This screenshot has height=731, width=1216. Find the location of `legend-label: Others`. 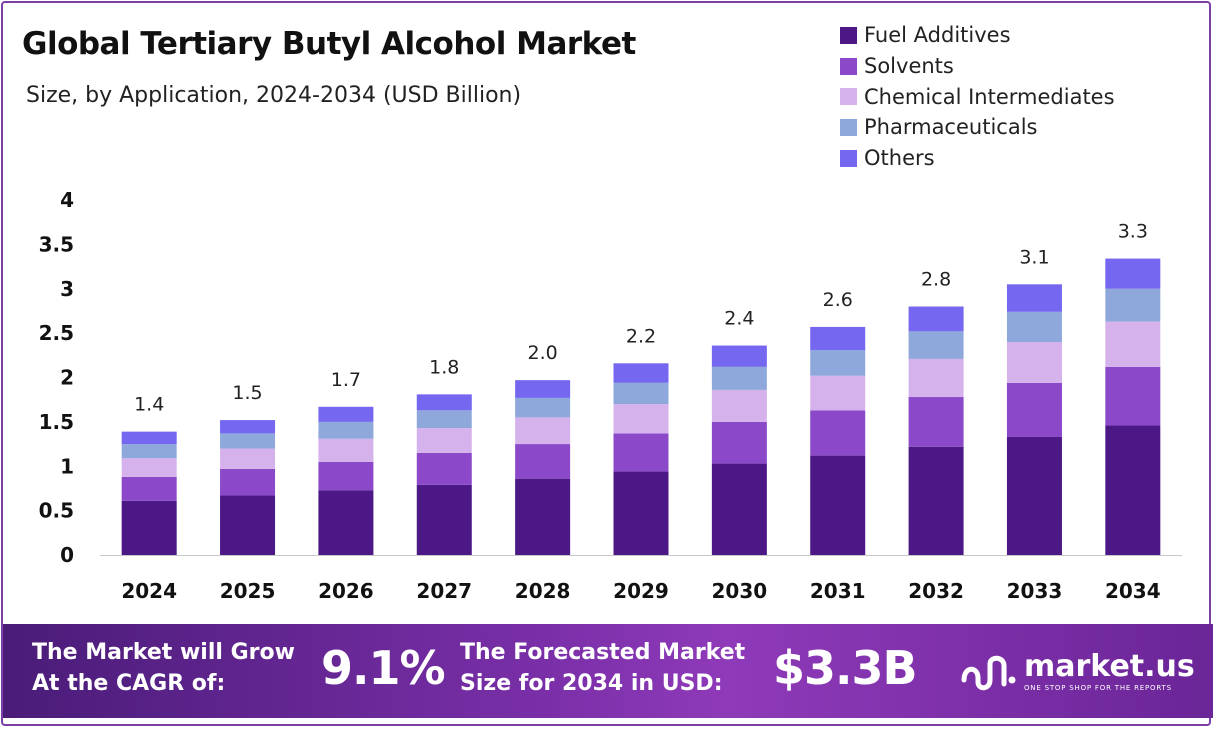

legend-label: Others is located at coordinates (899, 158).